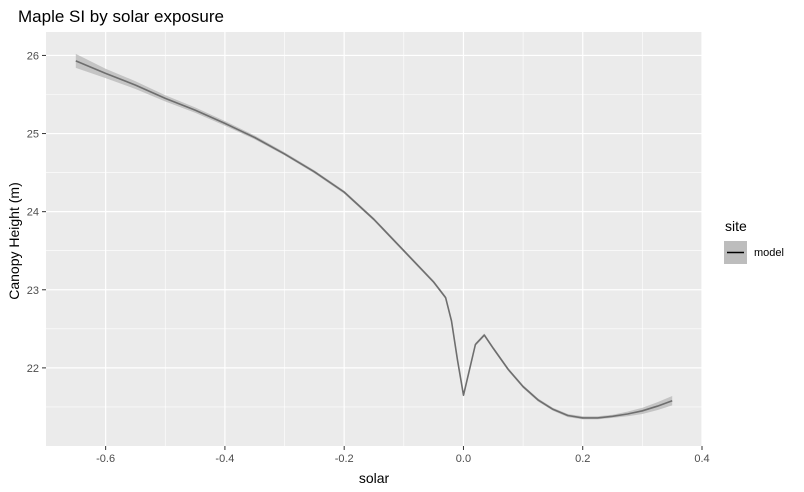  Describe the element at coordinates (33, 369) in the screenshot. I see `y-tick-label: 22` at that location.